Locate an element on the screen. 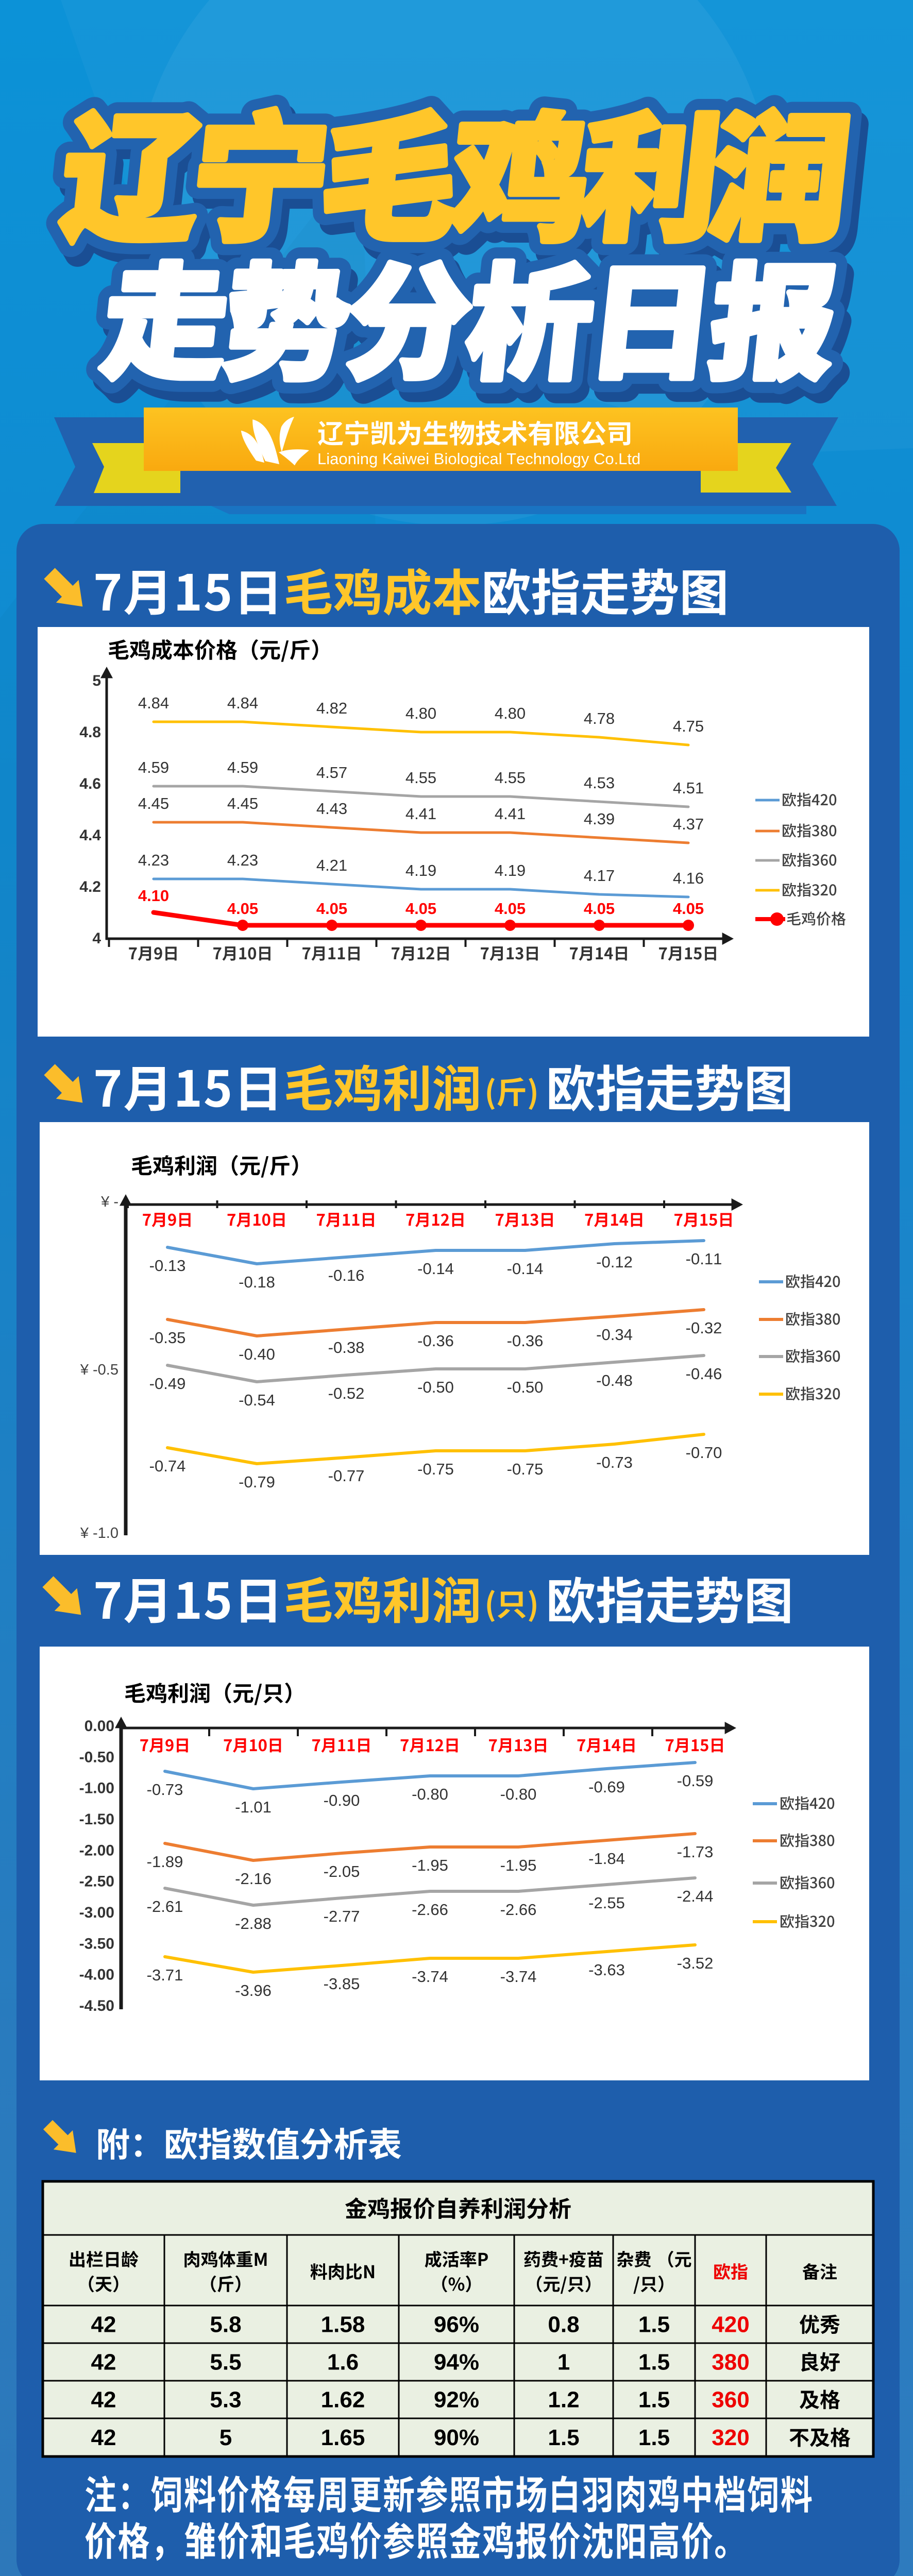 This screenshot has height=2576, width=913. svg-text: 4.17 is located at coordinates (600, 876).